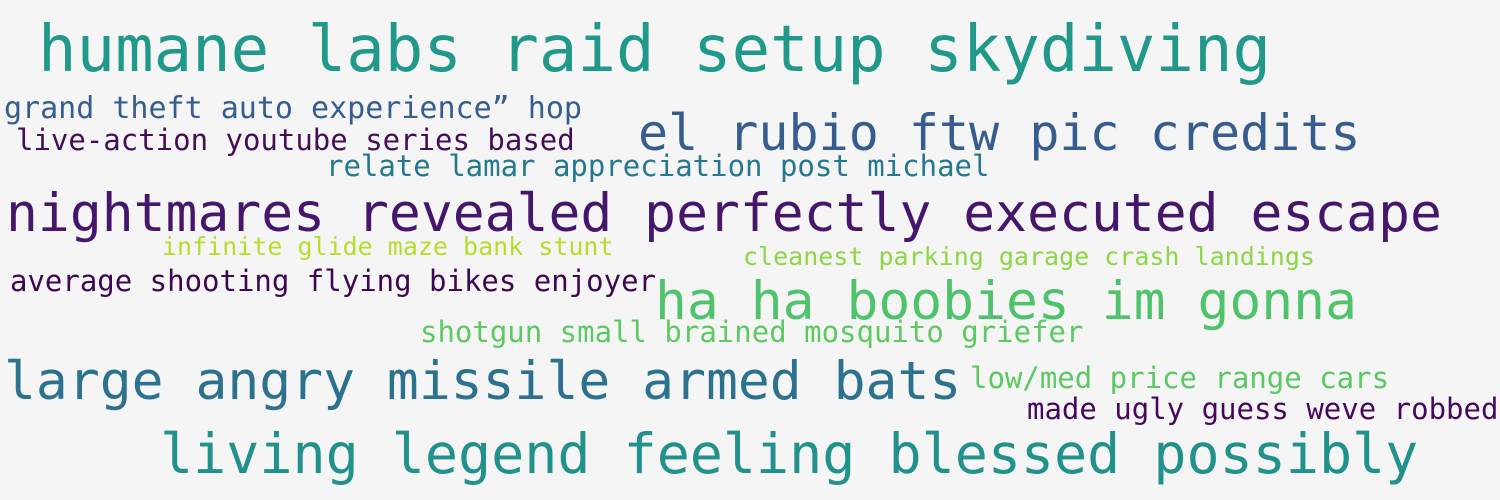 The height and width of the screenshot is (500, 1500). What do you see at coordinates (1180, 378) in the screenshot?
I see `cloud-phrase: low/med price range cars` at bounding box center [1180, 378].